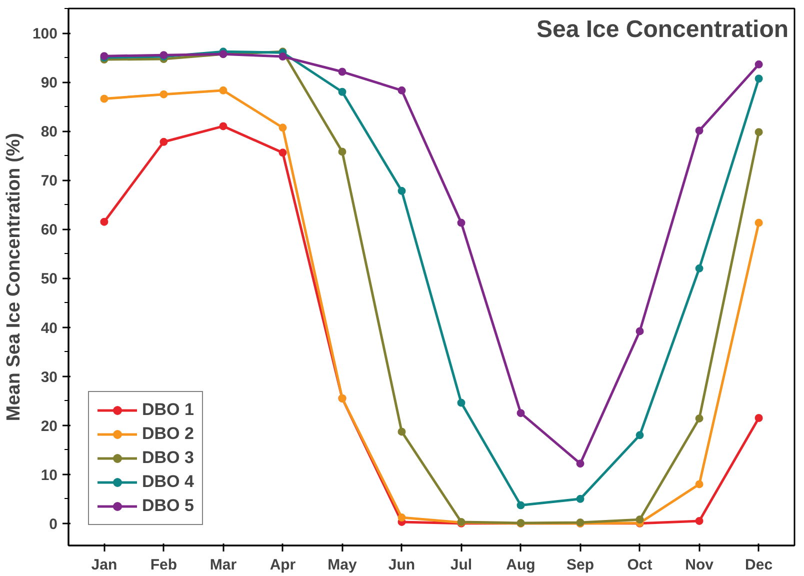  I want to click on y-tick-label: 50, so click(49, 279).